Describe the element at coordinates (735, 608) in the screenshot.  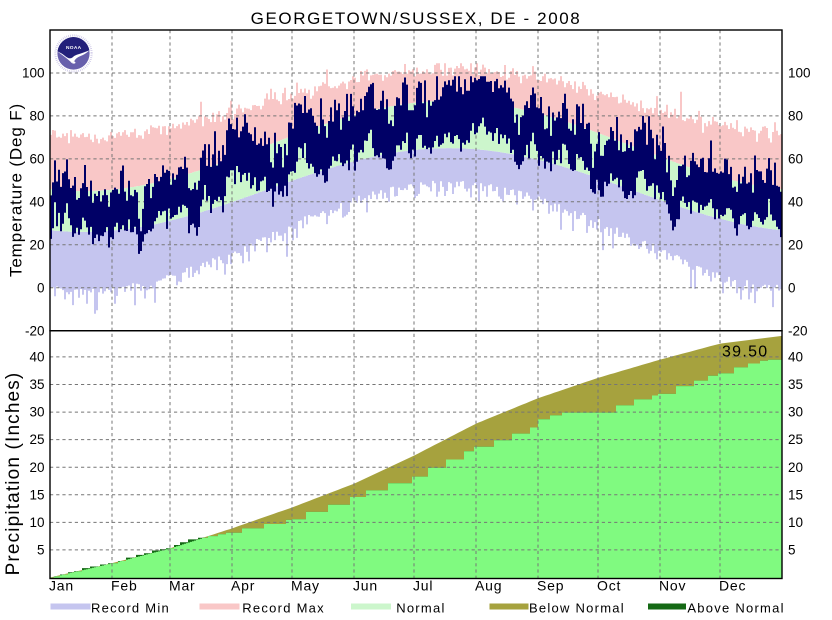
I see `svg-text: Above Normal` at that location.